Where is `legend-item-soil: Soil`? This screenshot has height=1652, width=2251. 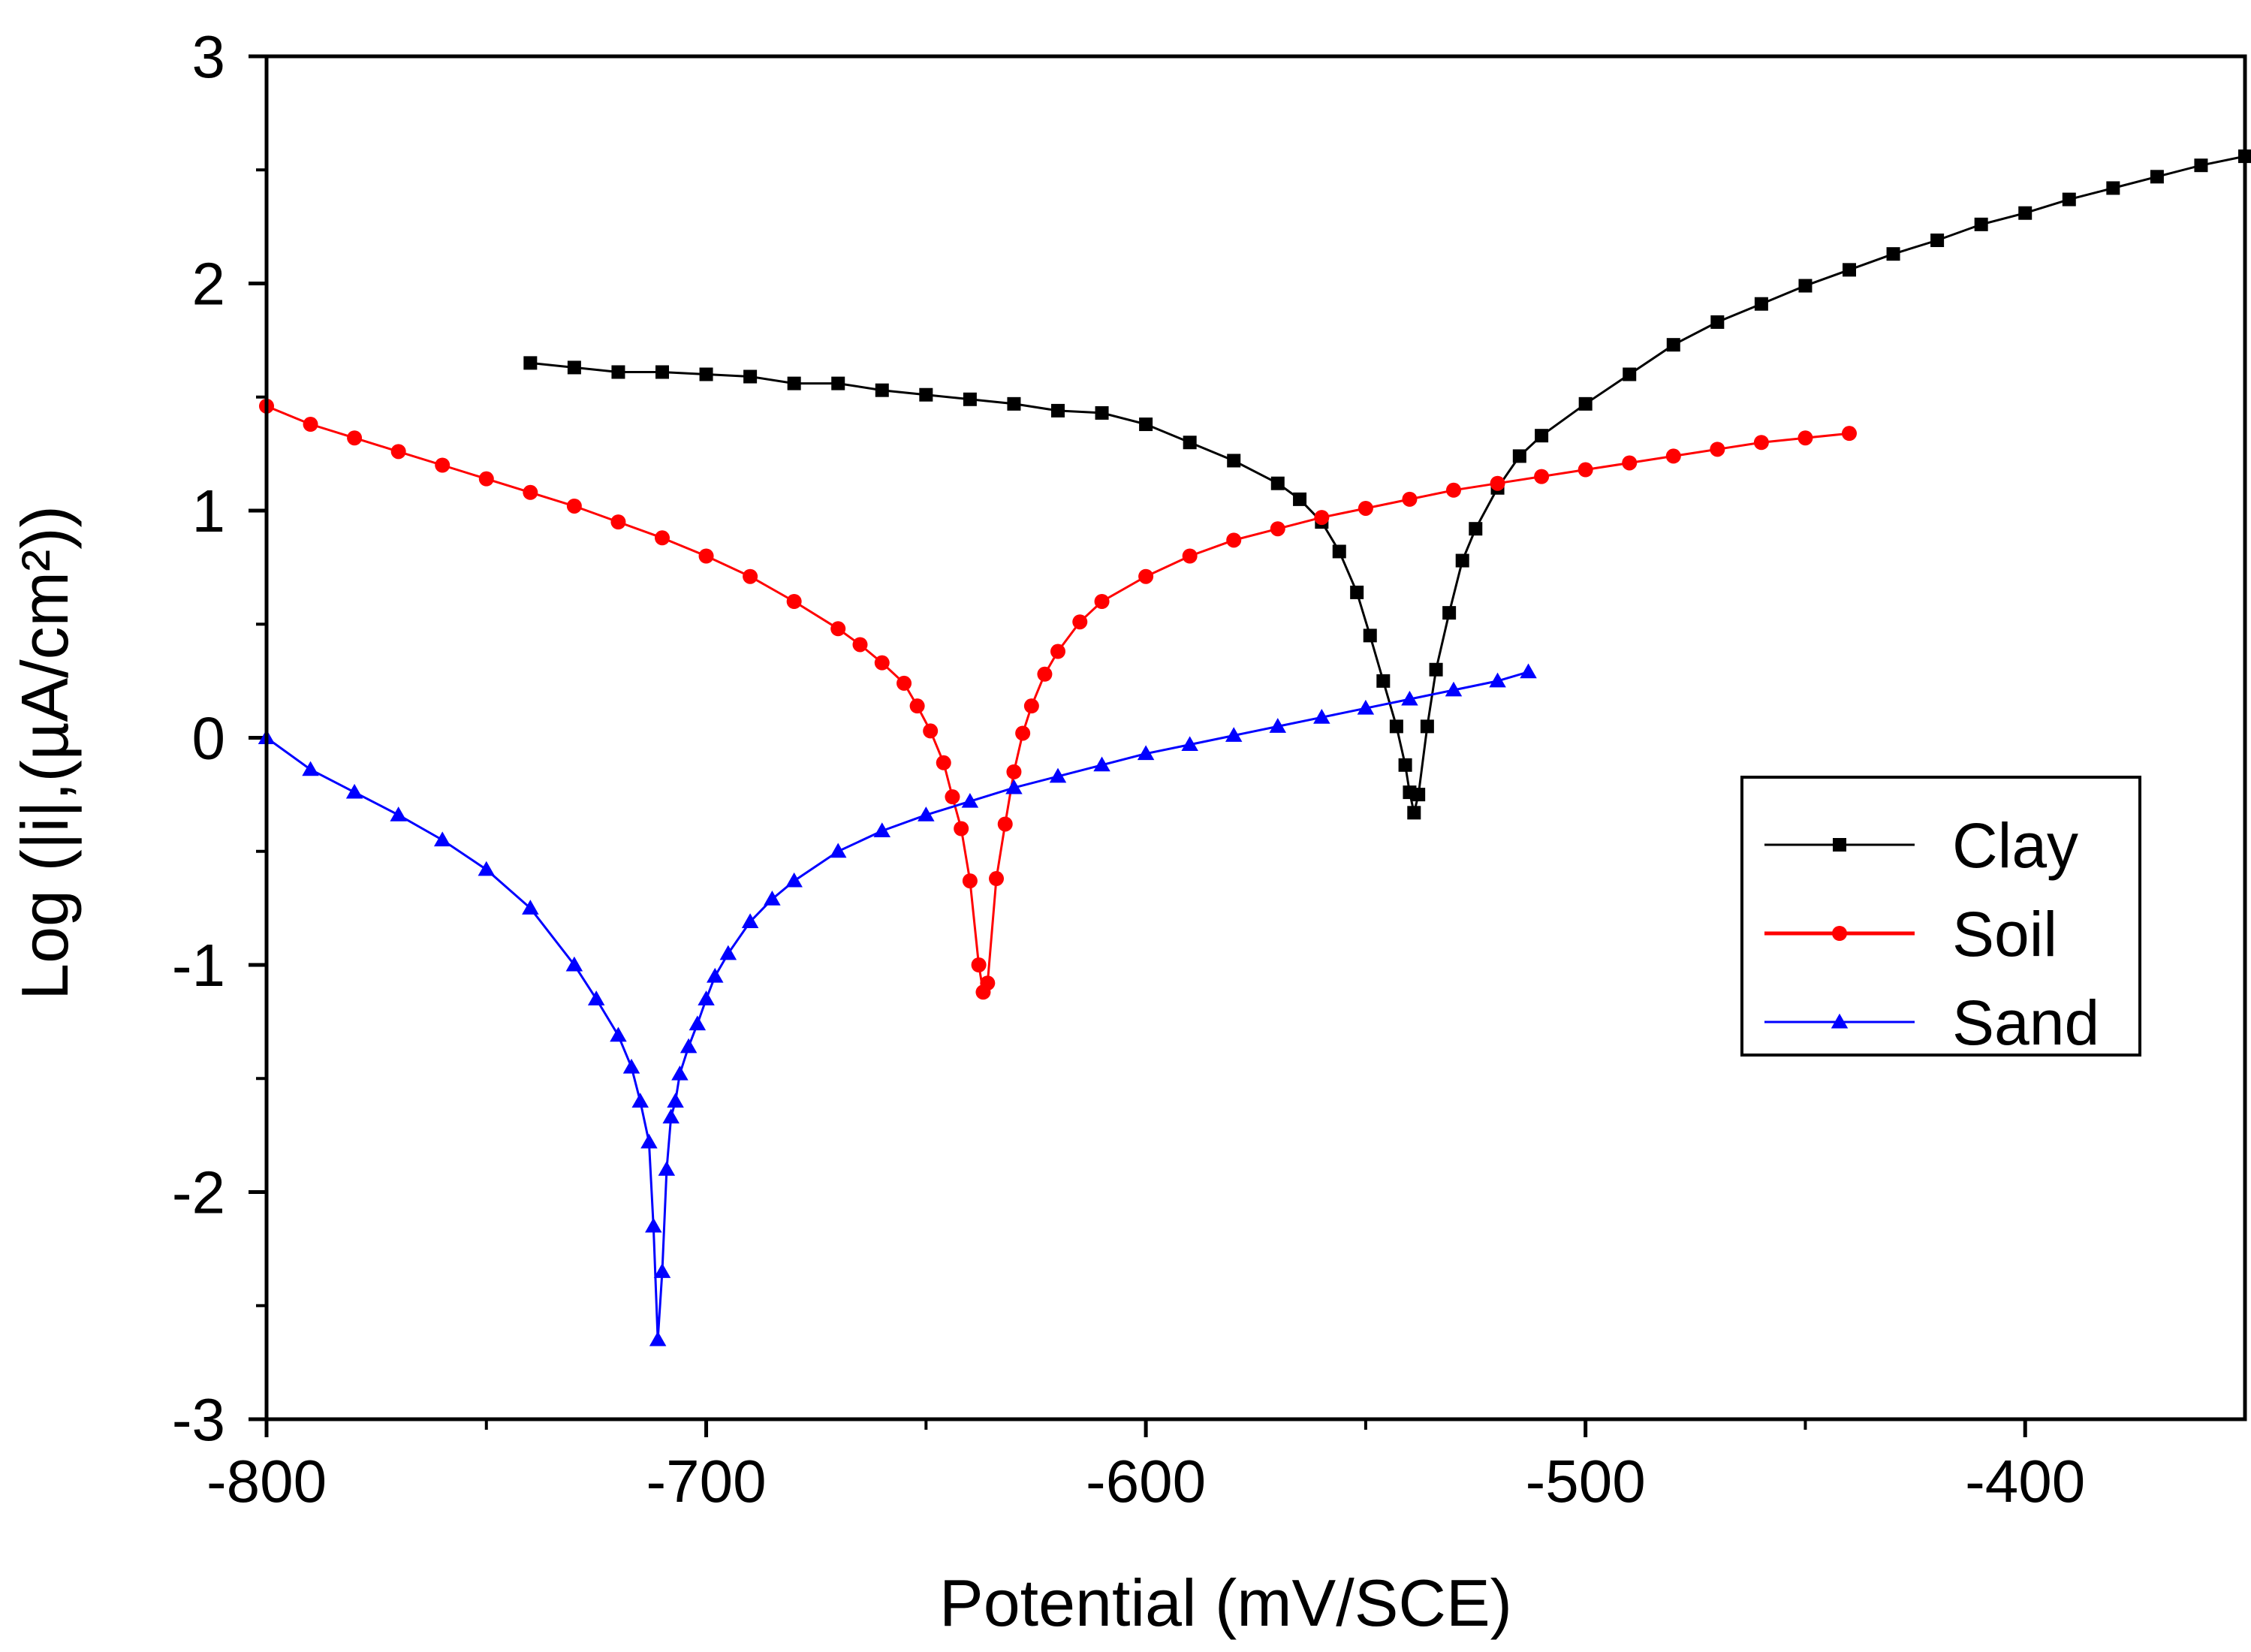
legend-item-soil: Soil is located at coordinates (1910, 934).